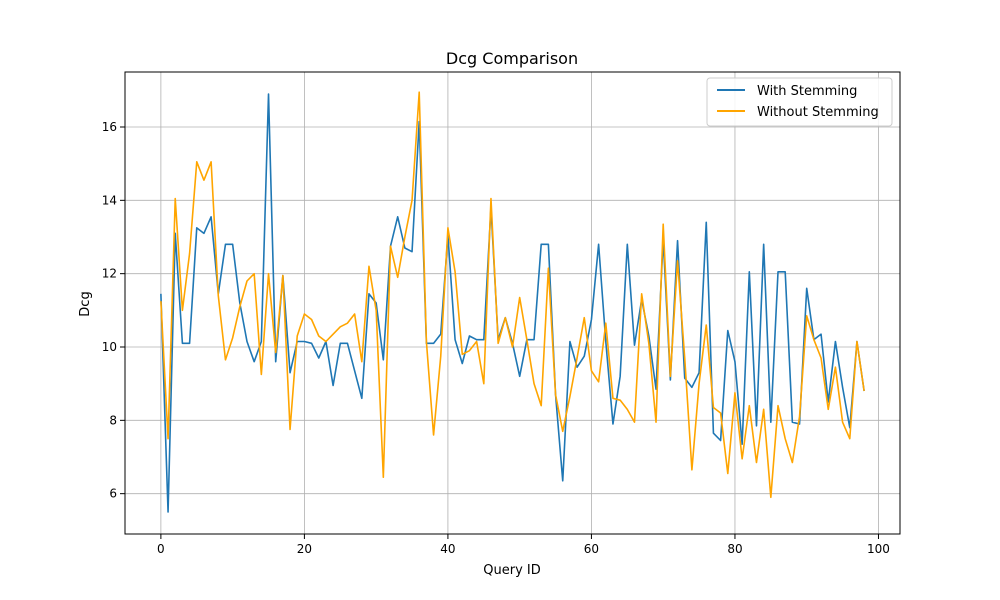 Image resolution: width=1000 pixels, height=600 pixels. What do you see at coordinates (161, 549) in the screenshot?
I see `x-tick-label: 0` at bounding box center [161, 549].